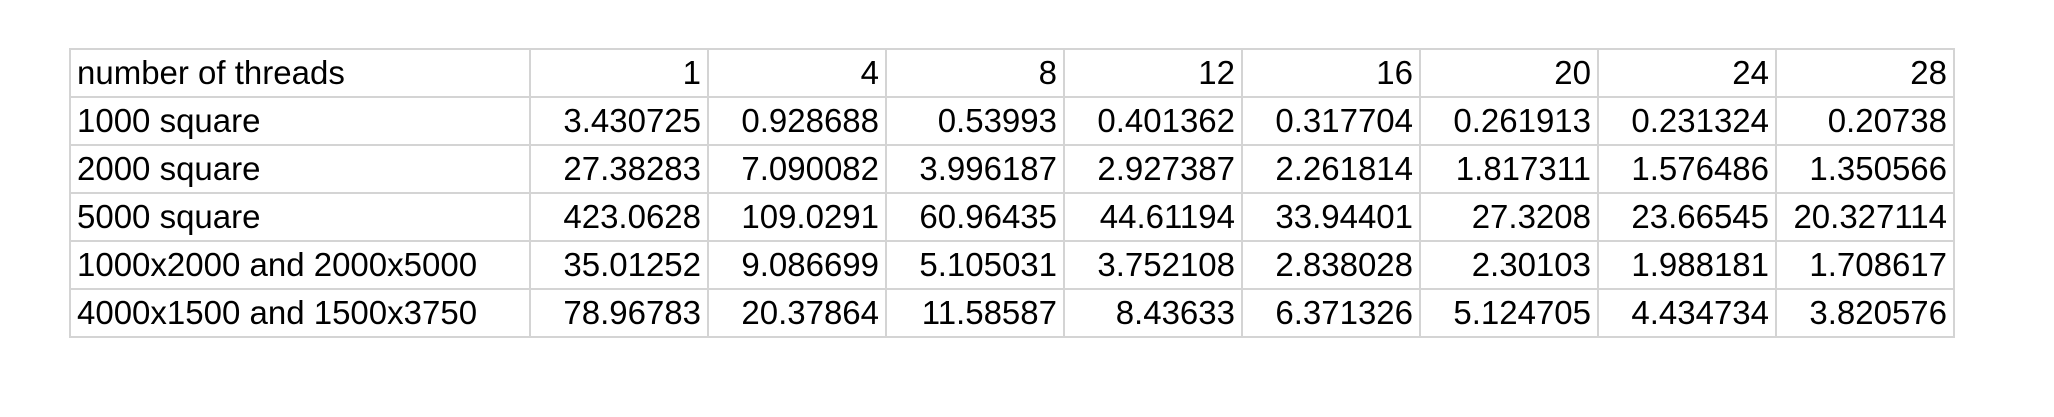 The image size is (2054, 417). What do you see at coordinates (975, 265) in the screenshot?
I see `value-cell: 5.105031` at bounding box center [975, 265].